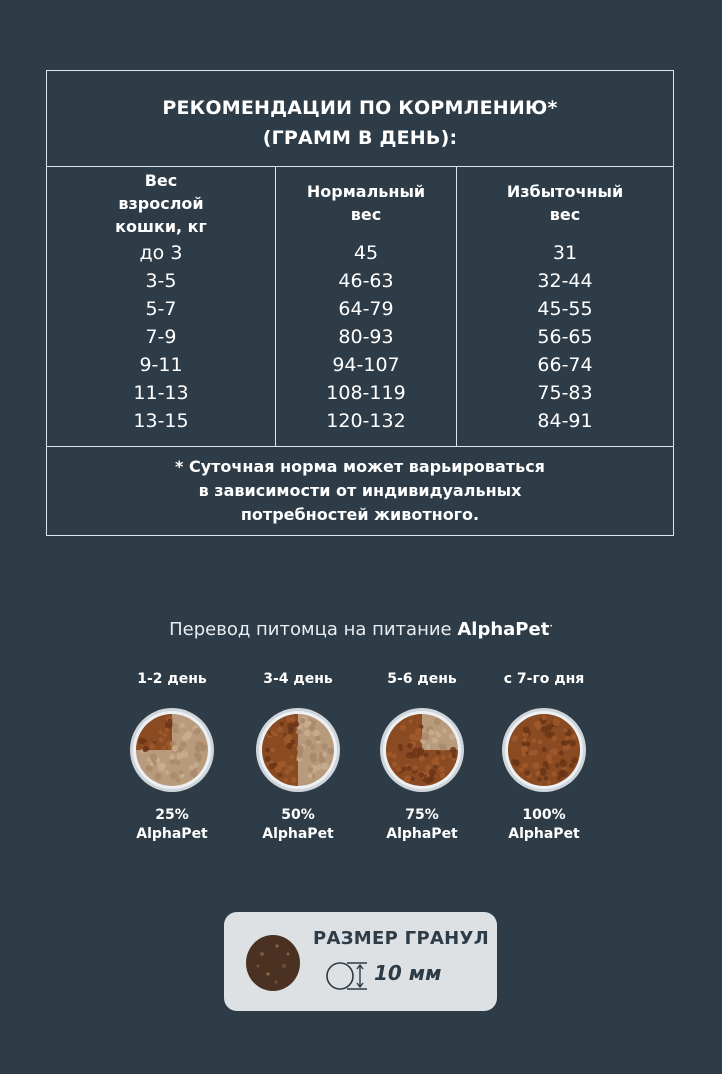  I want to click on table-cell: 75-83, so click(565, 393).